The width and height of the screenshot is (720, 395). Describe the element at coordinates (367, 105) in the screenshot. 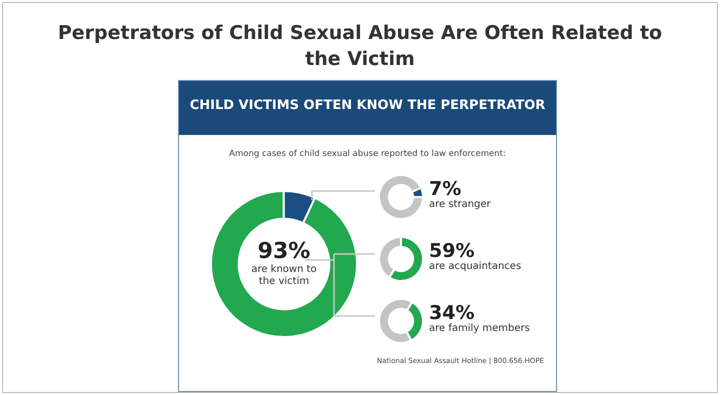

I see `chart-subtitle: CHILD VICTIMS OFTEN KNOW THE PERPETRATOR` at that location.